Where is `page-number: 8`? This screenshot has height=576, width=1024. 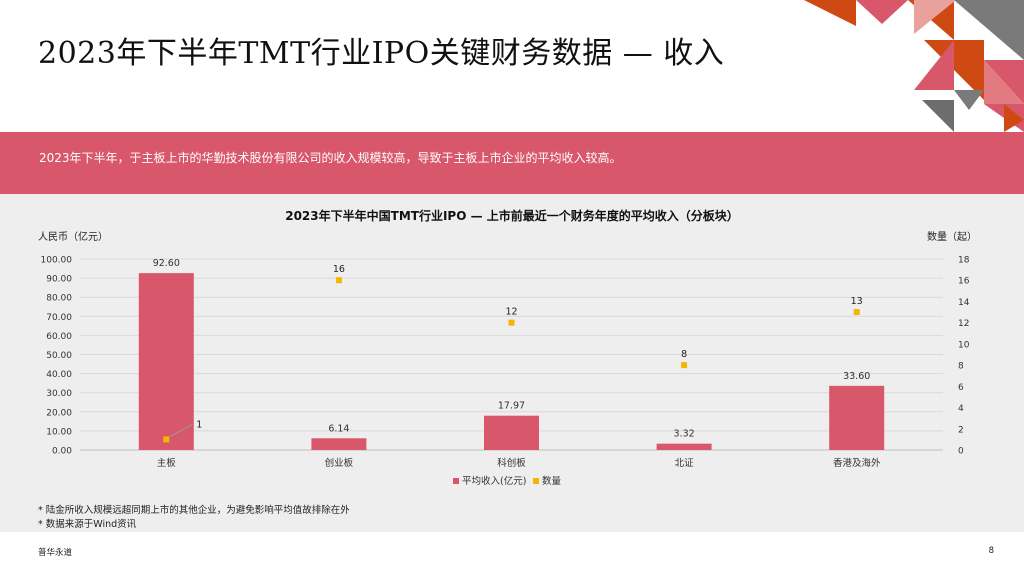
page-number: 8 is located at coordinates (991, 551).